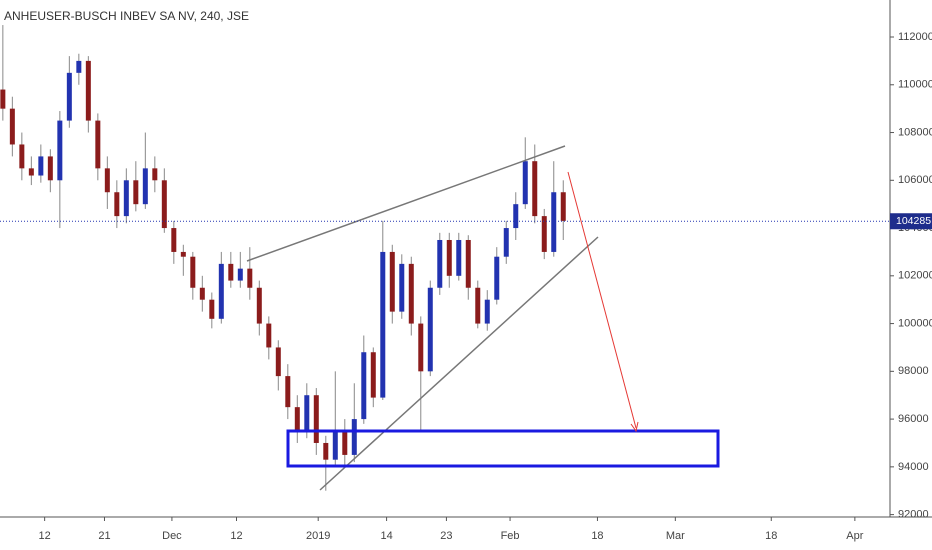  Describe the element at coordinates (915, 323) in the screenshot. I see `y-tick-label: 100000` at that location.